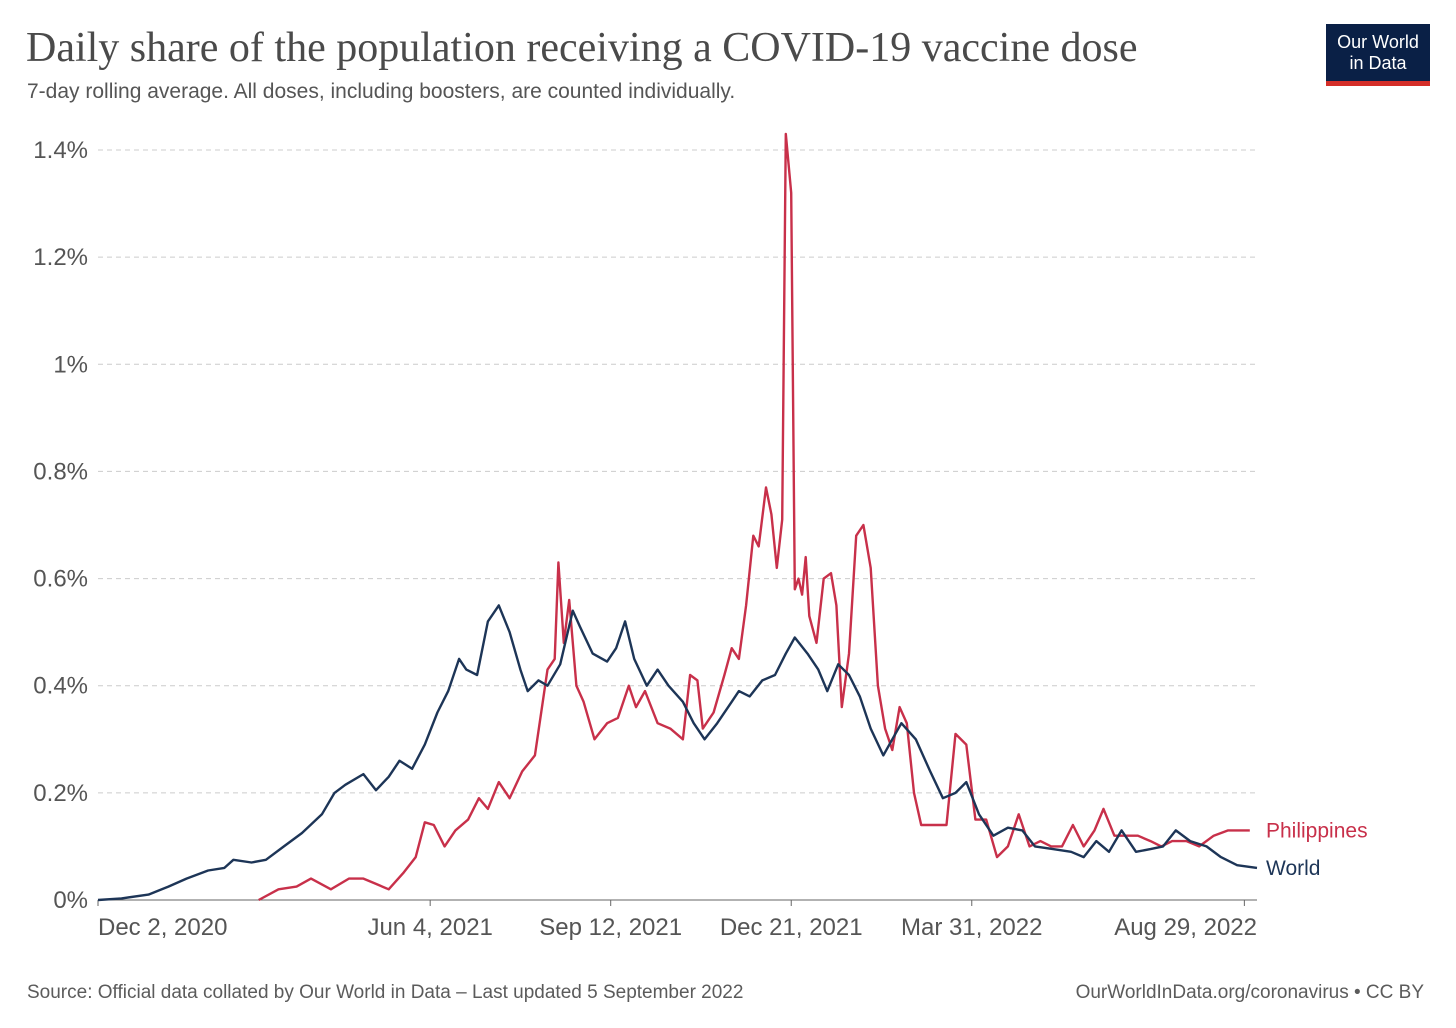  I want to click on y-tick-label: 0.8%, so click(60, 471).